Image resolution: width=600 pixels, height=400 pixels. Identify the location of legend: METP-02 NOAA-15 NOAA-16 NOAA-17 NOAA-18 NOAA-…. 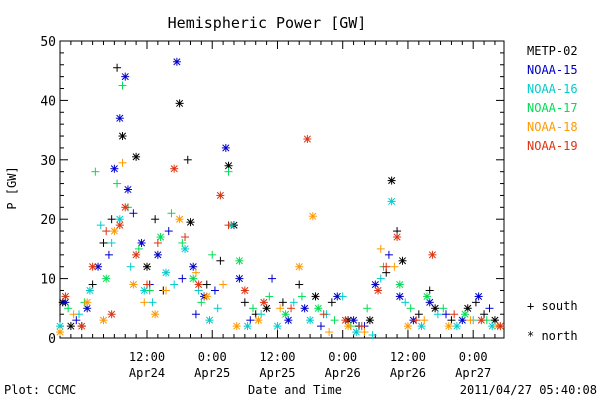
(552, 193).